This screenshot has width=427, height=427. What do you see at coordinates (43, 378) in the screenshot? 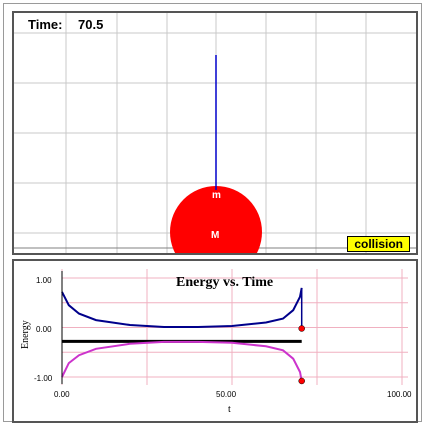
I see `y-tick-label: -1.00` at bounding box center [43, 378].